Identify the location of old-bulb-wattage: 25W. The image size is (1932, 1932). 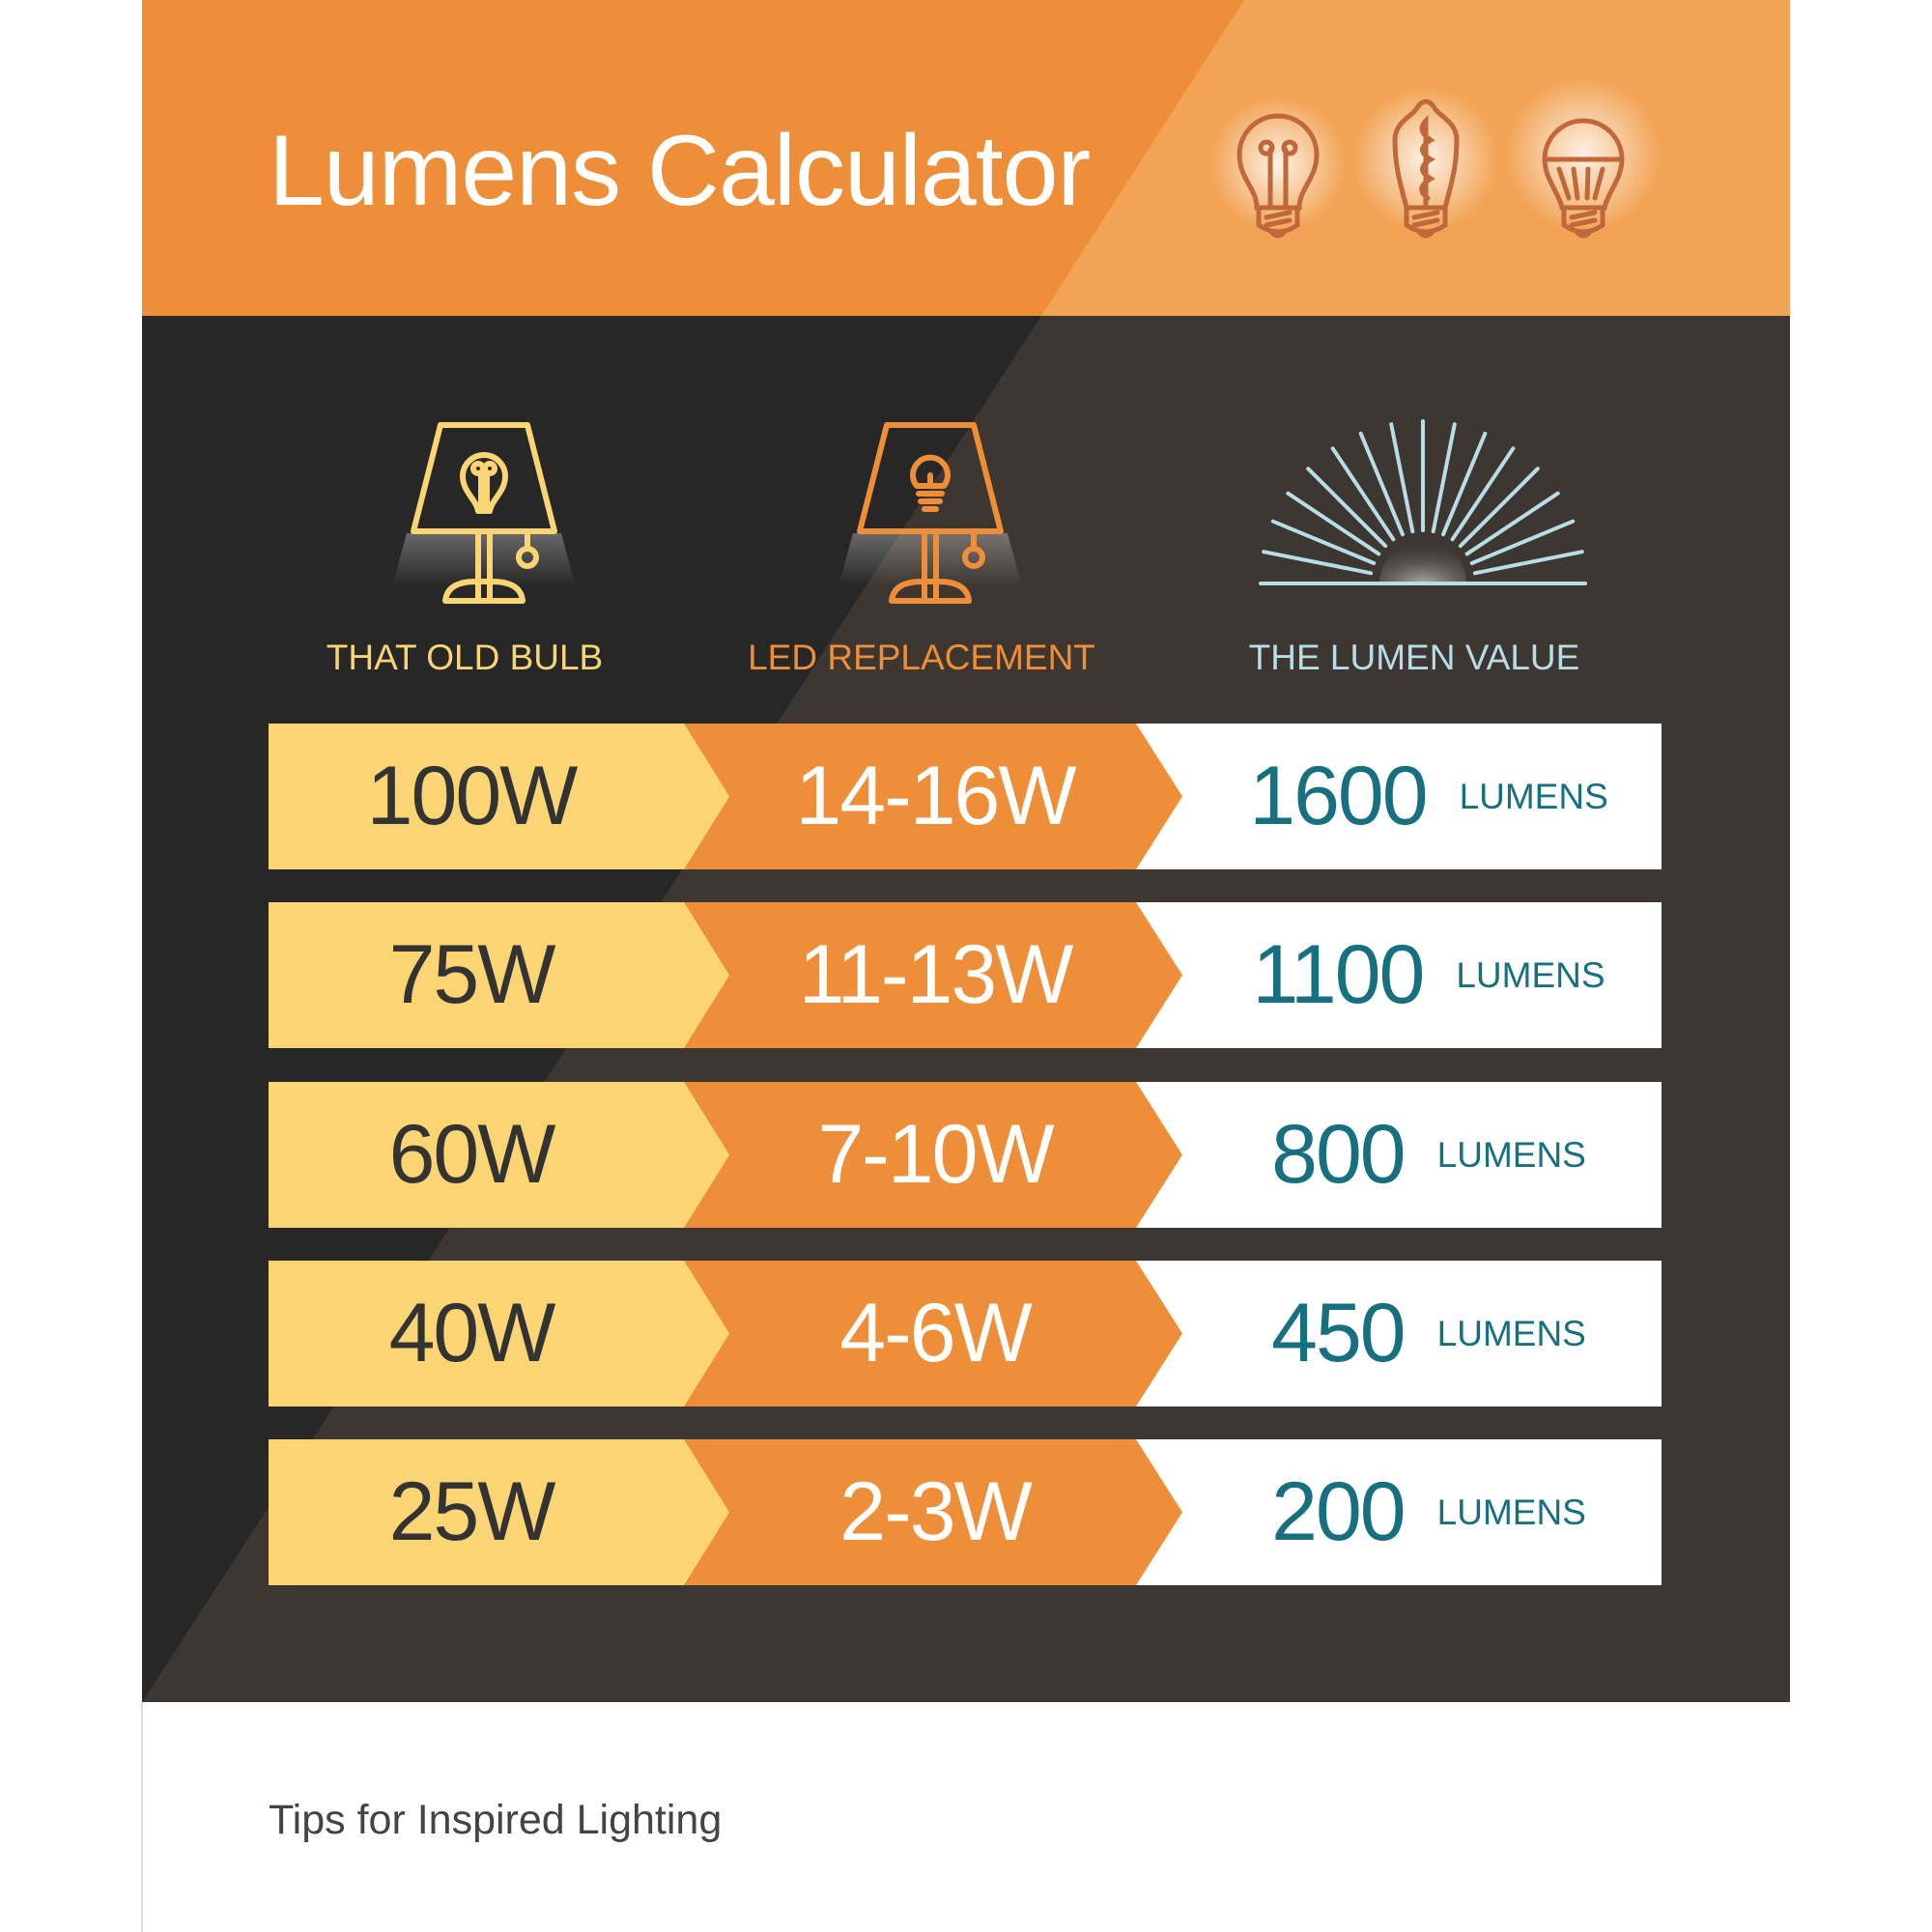
(472, 1511).